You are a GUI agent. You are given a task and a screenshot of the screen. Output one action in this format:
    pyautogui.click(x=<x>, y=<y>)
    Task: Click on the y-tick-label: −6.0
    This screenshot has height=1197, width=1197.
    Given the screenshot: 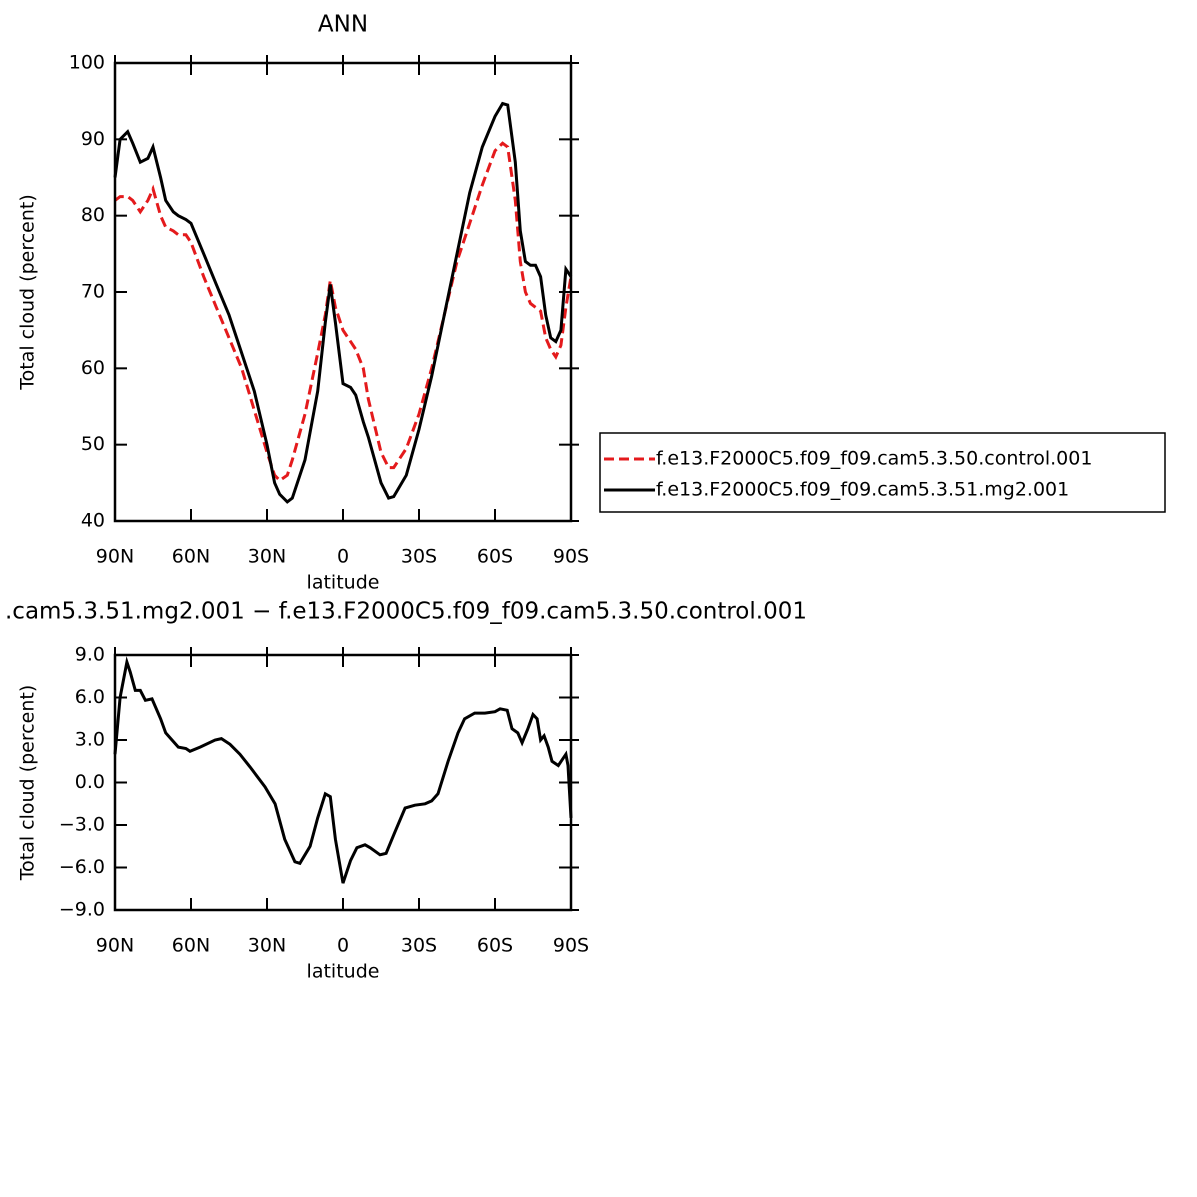 What is the action you would take?
    pyautogui.click(x=82, y=867)
    